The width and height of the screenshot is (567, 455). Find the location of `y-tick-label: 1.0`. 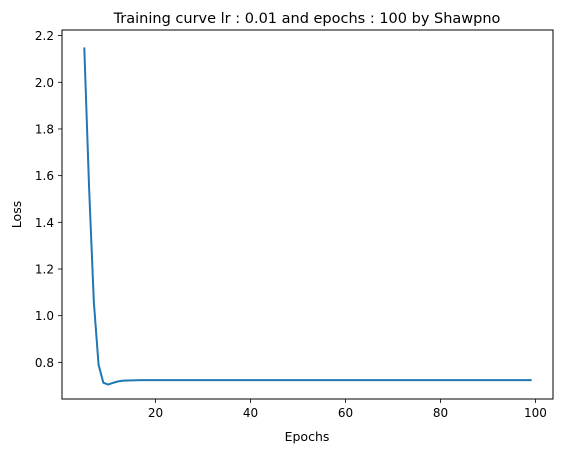

y-tick-label: 1.0 is located at coordinates (44, 316).